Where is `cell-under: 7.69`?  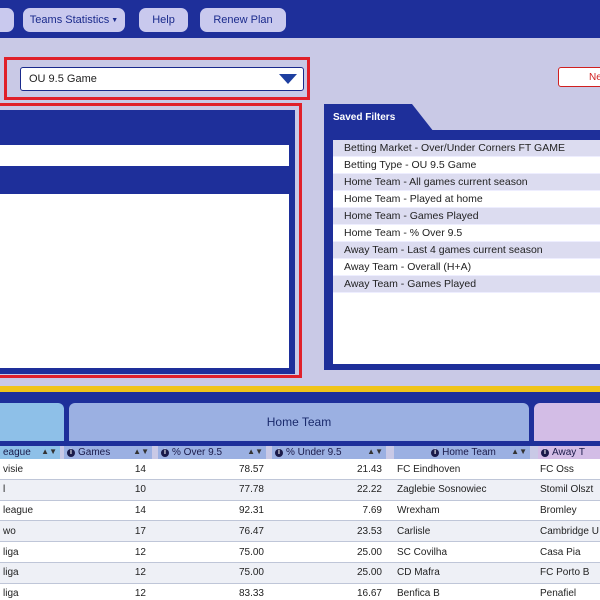 cell-under: 7.69 is located at coordinates (372, 511).